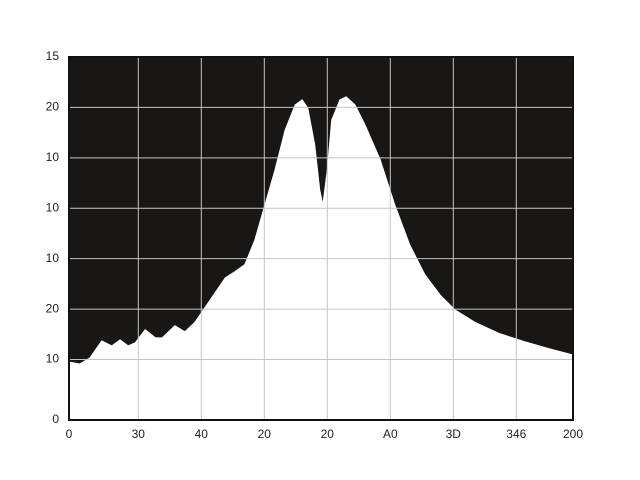 Image resolution: width=640 pixels, height=480 pixels. I want to click on x-tick-label: A0, so click(390, 434).